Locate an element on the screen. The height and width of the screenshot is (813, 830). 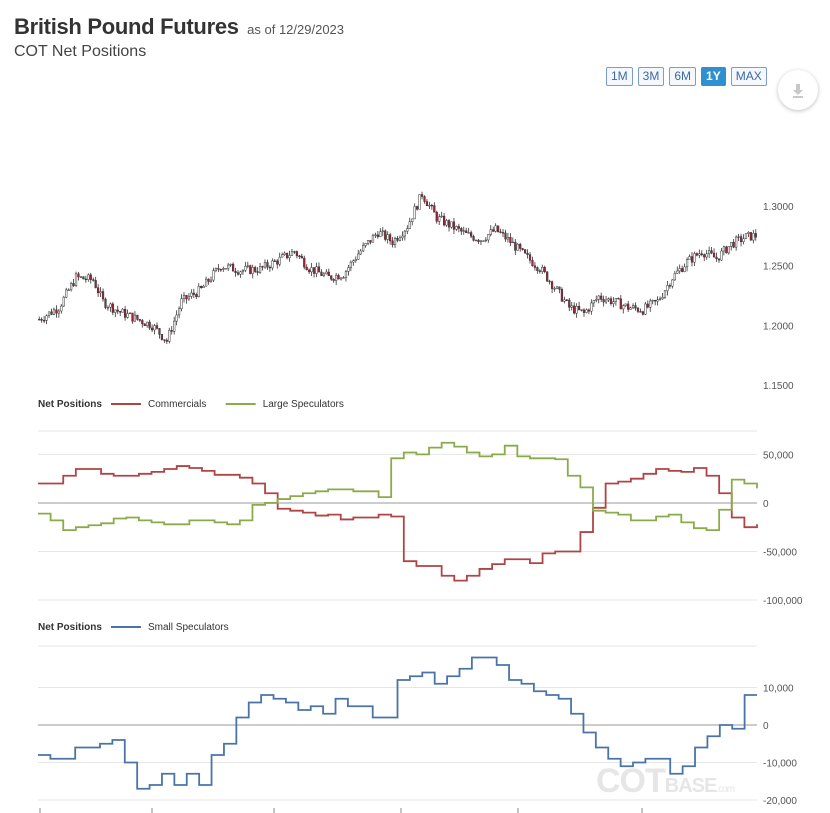
chart-title: British Pound Futures is located at coordinates (126, 26).